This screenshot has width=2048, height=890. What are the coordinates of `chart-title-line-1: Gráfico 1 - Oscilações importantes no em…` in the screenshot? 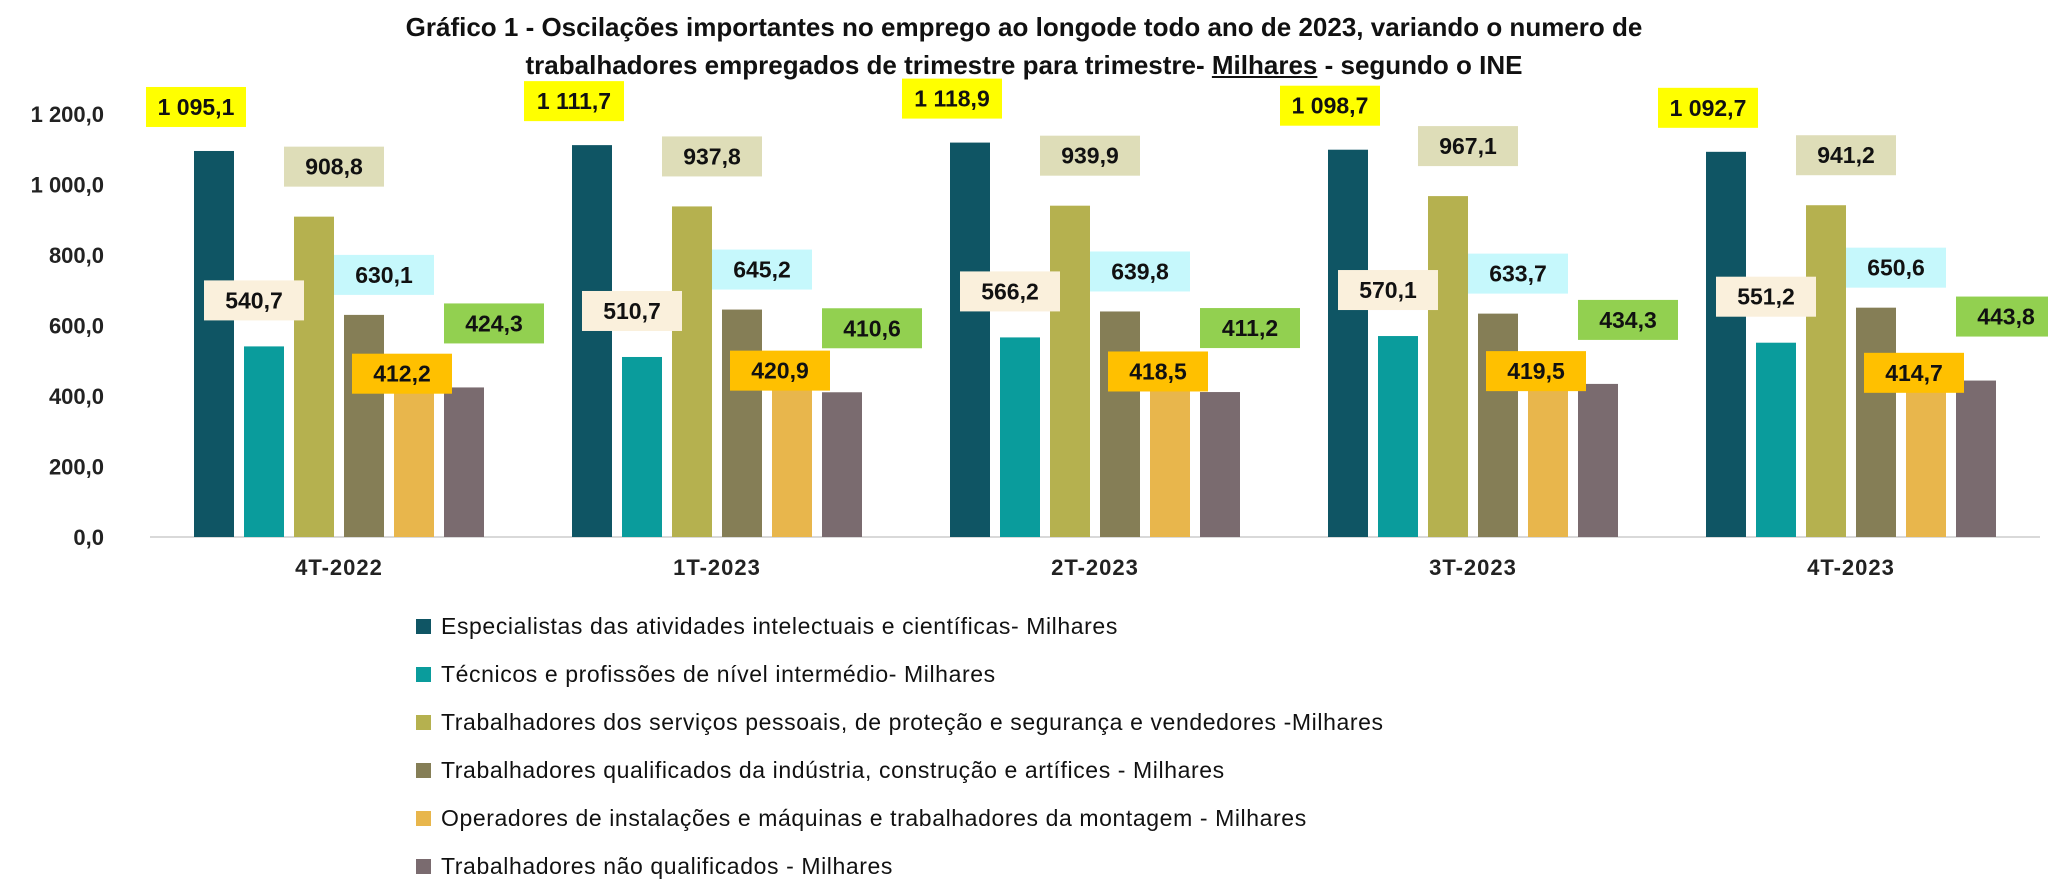 It's located at (1024, 27).